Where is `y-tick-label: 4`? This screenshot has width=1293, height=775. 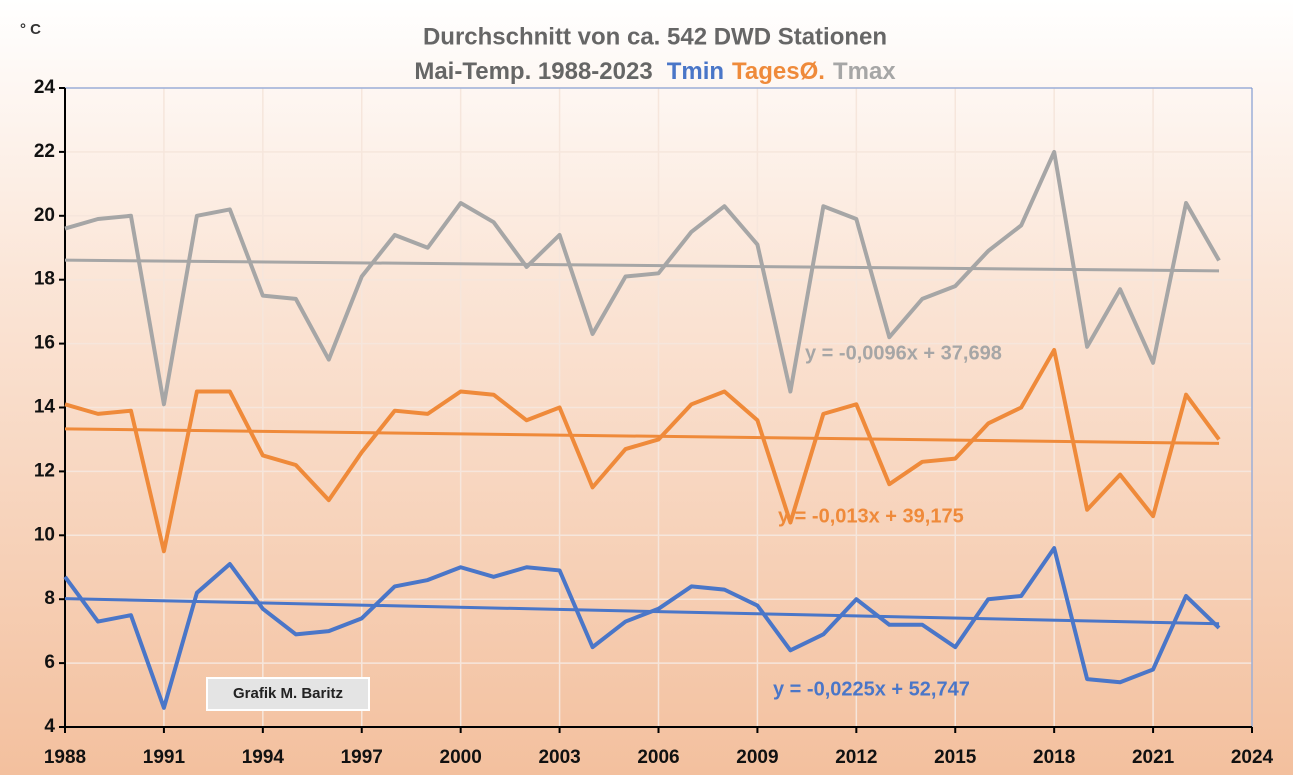 y-tick-label: 4 is located at coordinates (49, 726).